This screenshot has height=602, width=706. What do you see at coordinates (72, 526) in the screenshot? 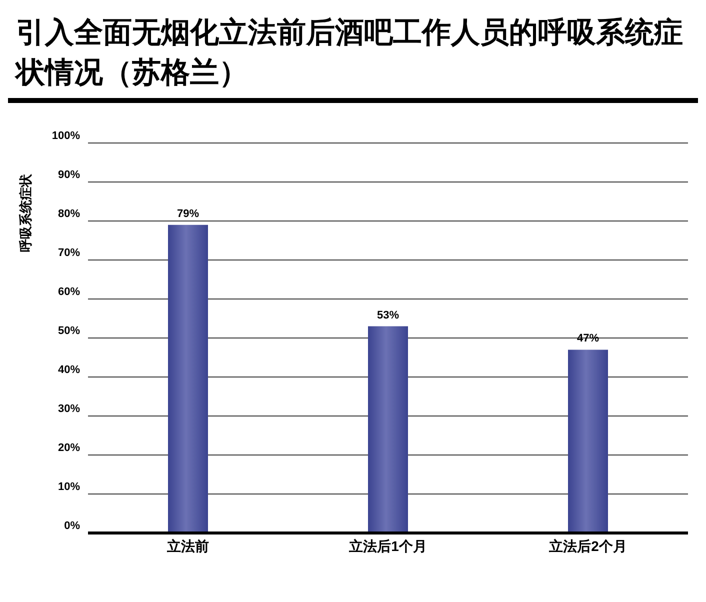
I see `y-tick-label: 0%` at bounding box center [72, 526].